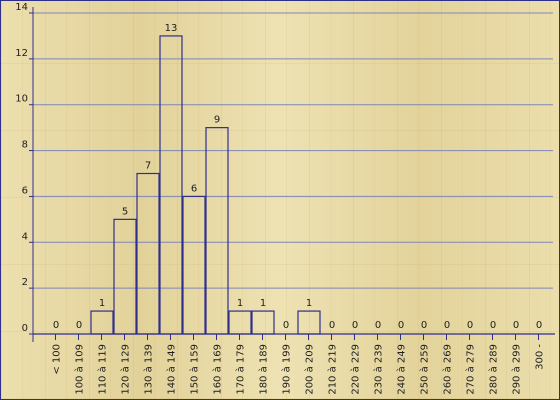 This screenshot has height=400, width=560. What do you see at coordinates (448, 369) in the screenshot?
I see `x-category-label: 260 à 269` at bounding box center [448, 369].